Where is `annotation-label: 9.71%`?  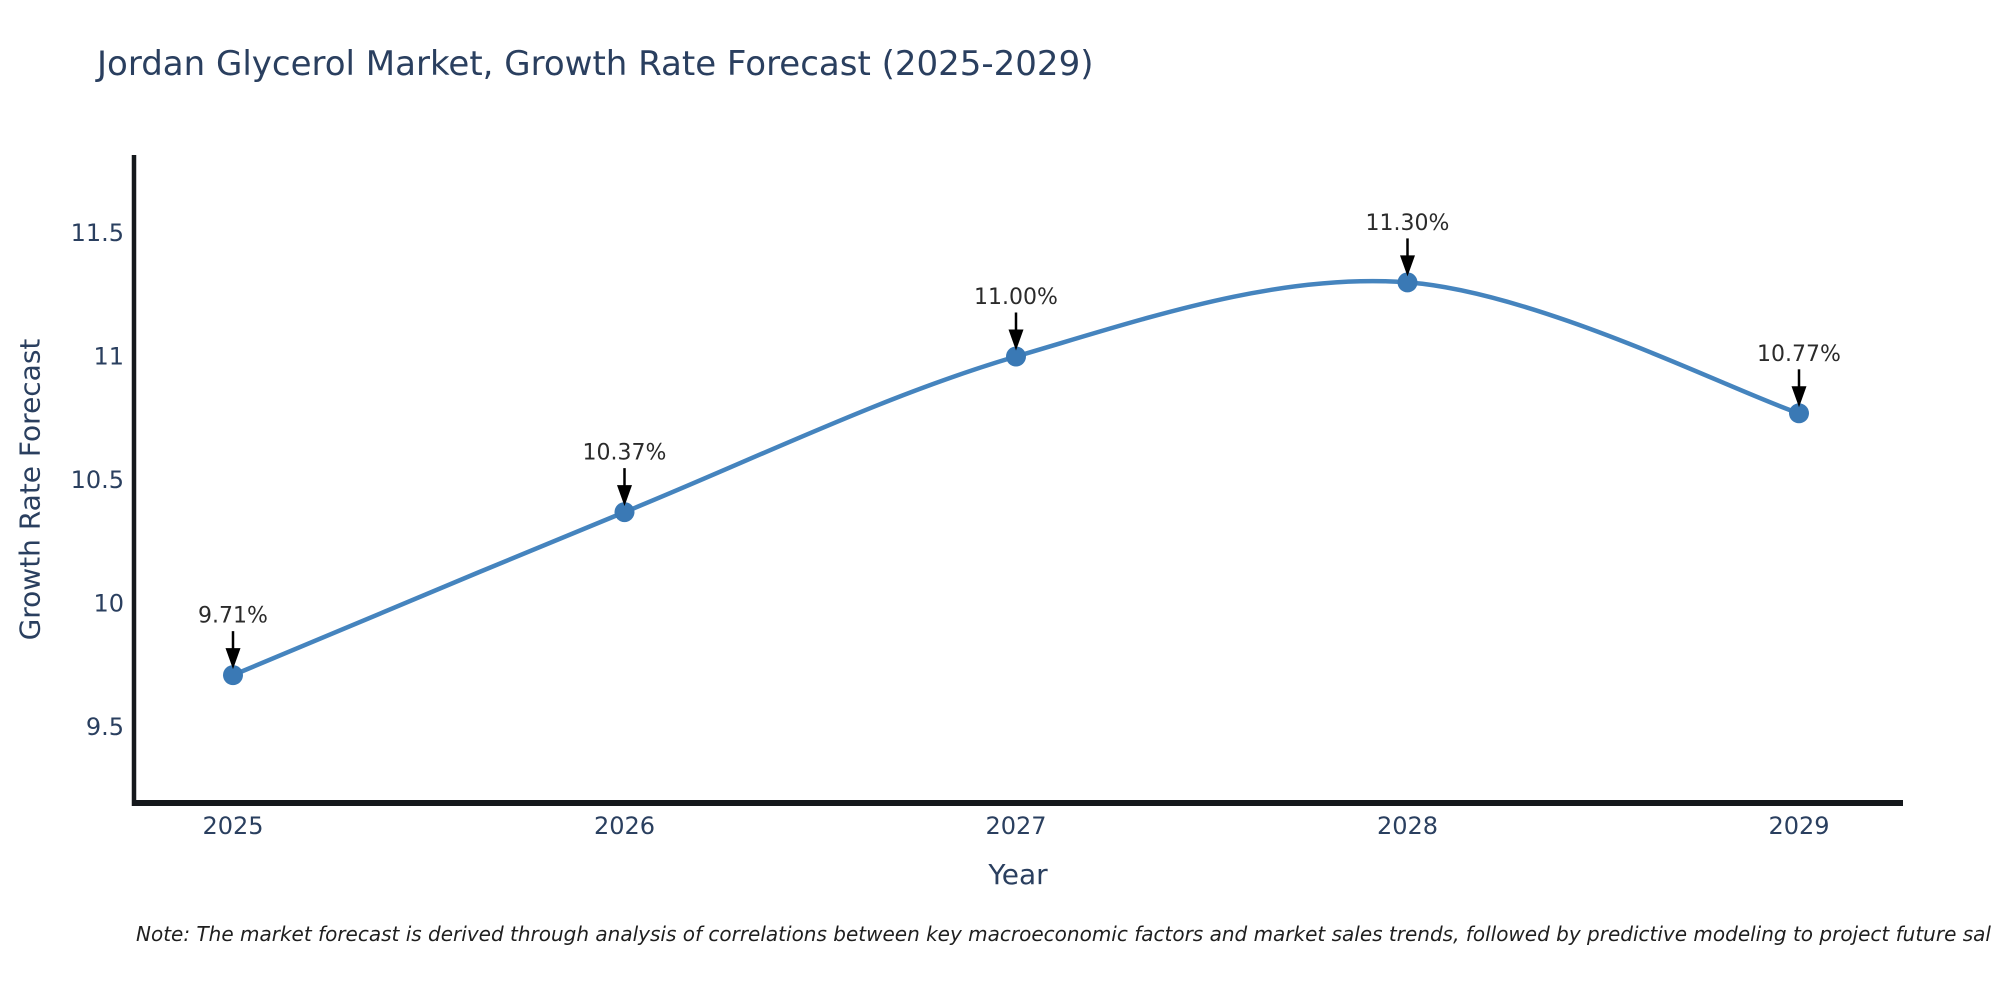 annotation-label: 9.71% is located at coordinates (233, 616).